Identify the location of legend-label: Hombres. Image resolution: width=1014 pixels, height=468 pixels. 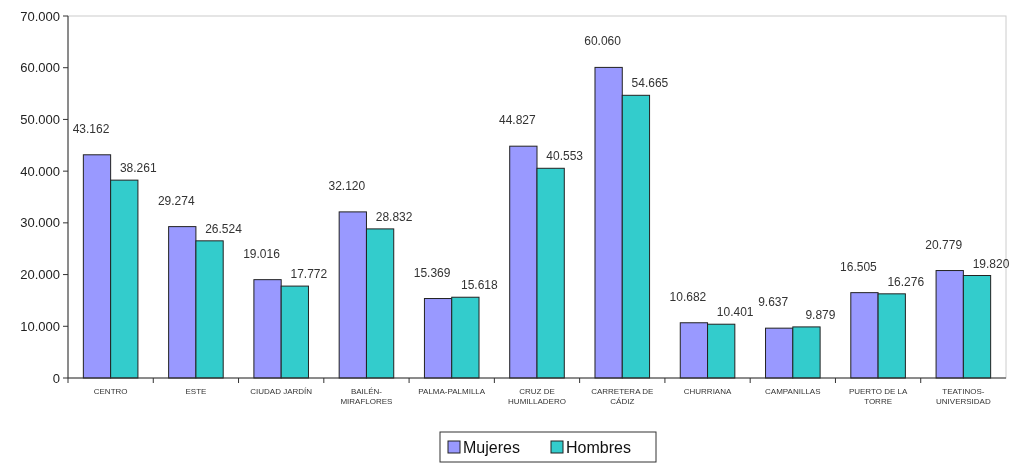
(598, 447).